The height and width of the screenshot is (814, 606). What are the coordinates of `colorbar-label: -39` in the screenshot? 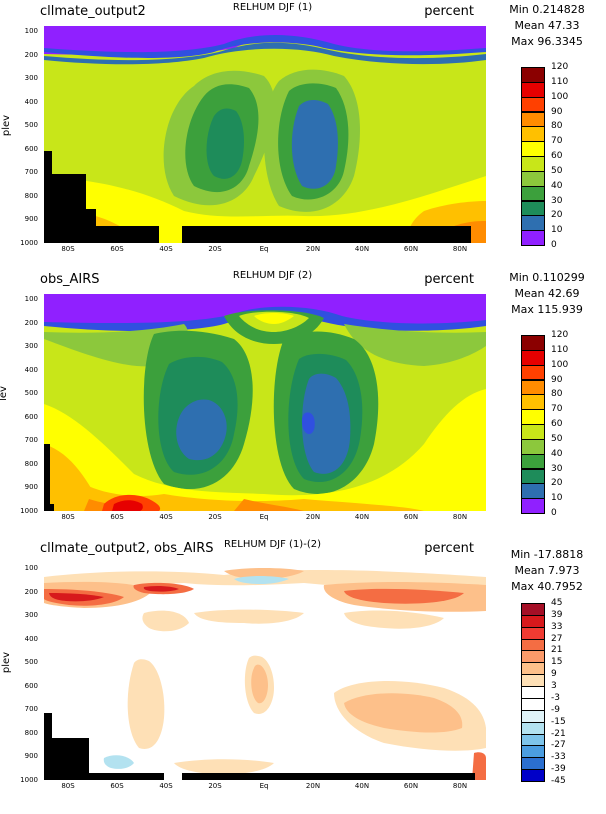 It's located at (558, 769).